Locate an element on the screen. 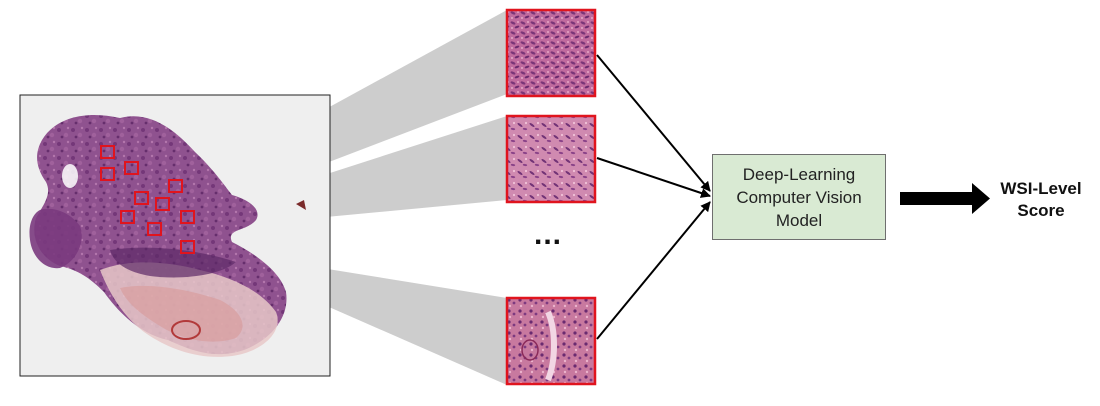  model-label-line-1: Deep-Learning is located at coordinates (799, 174).